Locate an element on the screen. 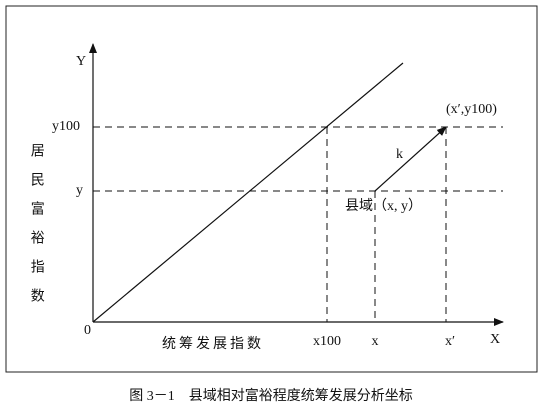 The height and width of the screenshot is (415, 543). x-mark: x is located at coordinates (375, 341).